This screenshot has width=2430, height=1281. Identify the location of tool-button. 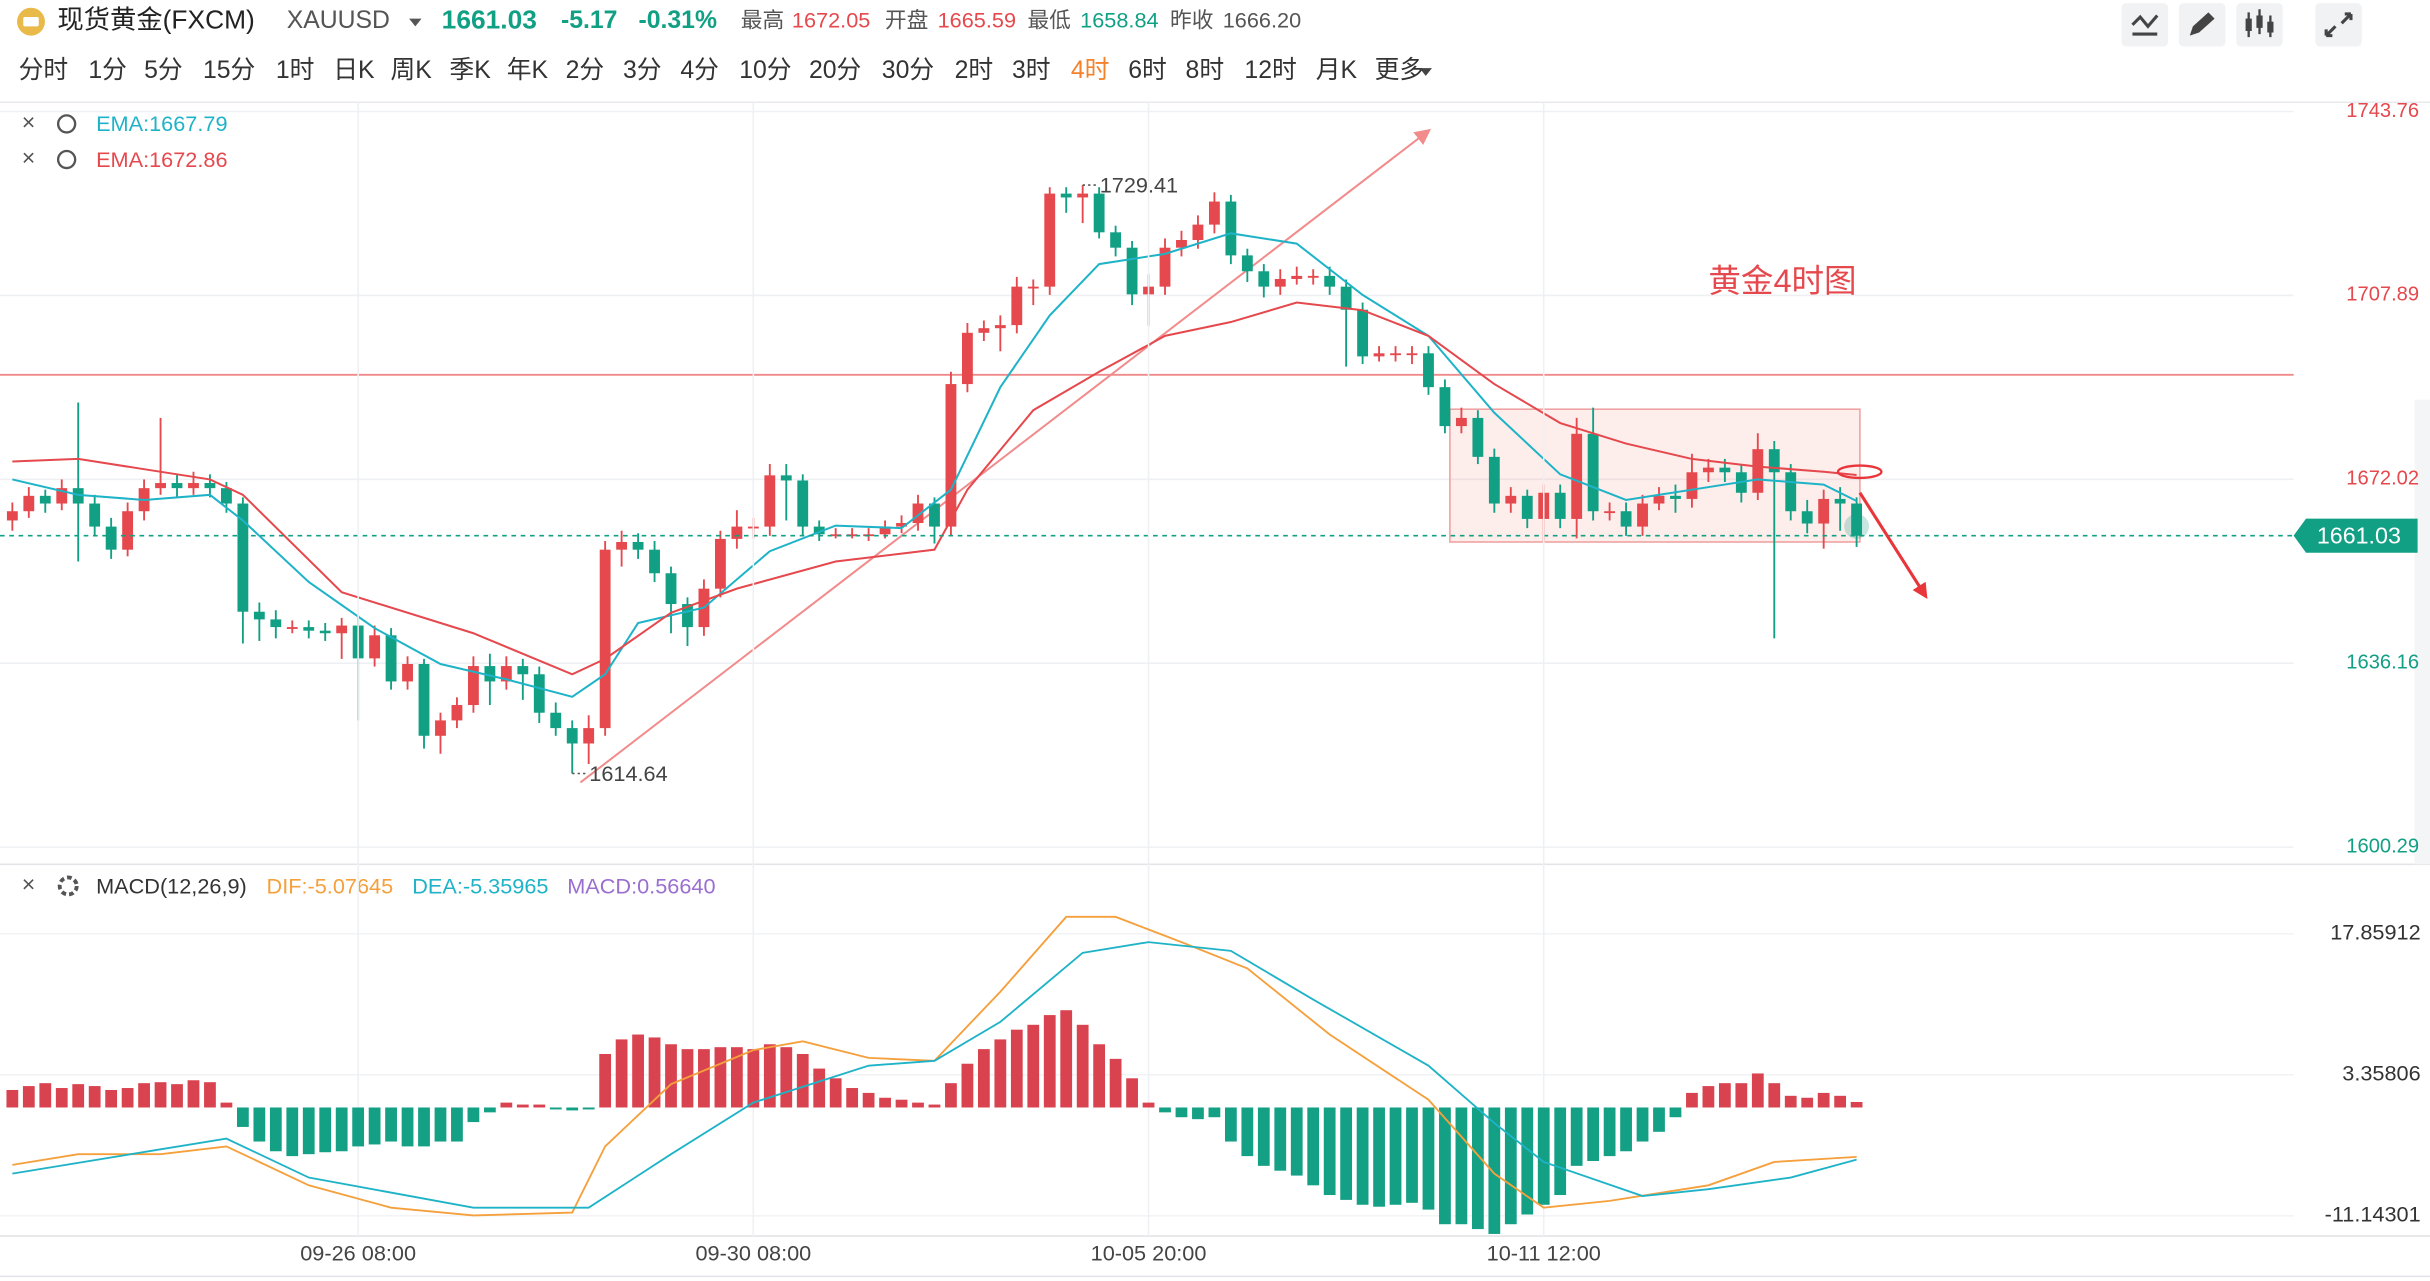
(2338, 25).